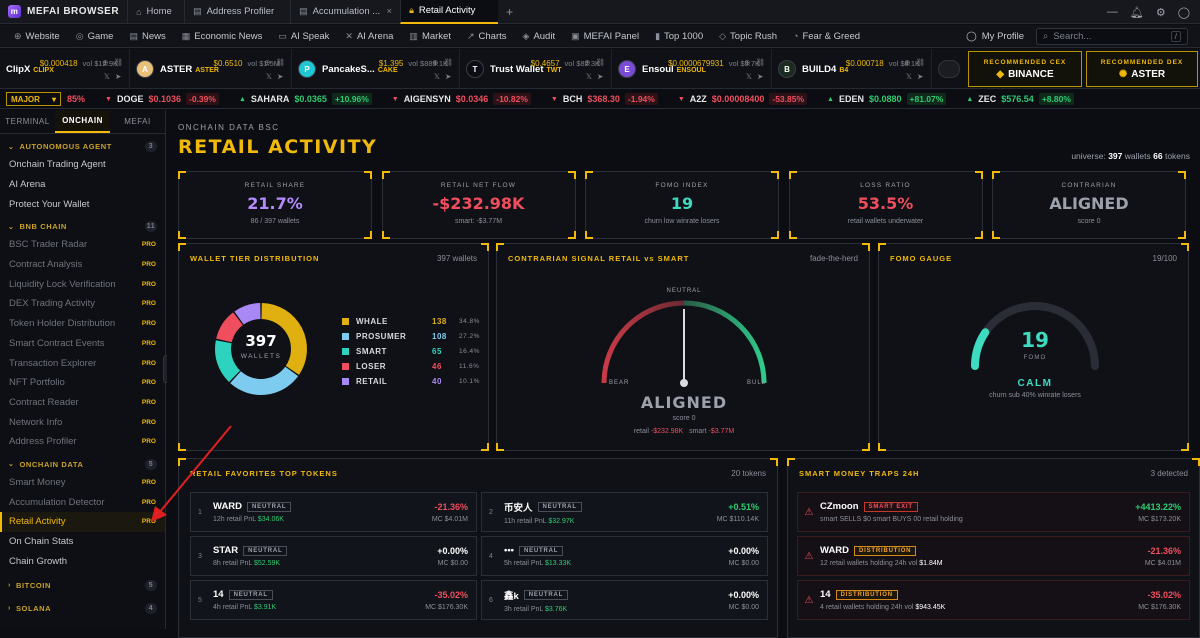 This screenshot has width=1200, height=638. What do you see at coordinates (82, 464) in the screenshot?
I see `sidebar-section-header: ⌄ ONCHAIN DATA 5` at bounding box center [82, 464].